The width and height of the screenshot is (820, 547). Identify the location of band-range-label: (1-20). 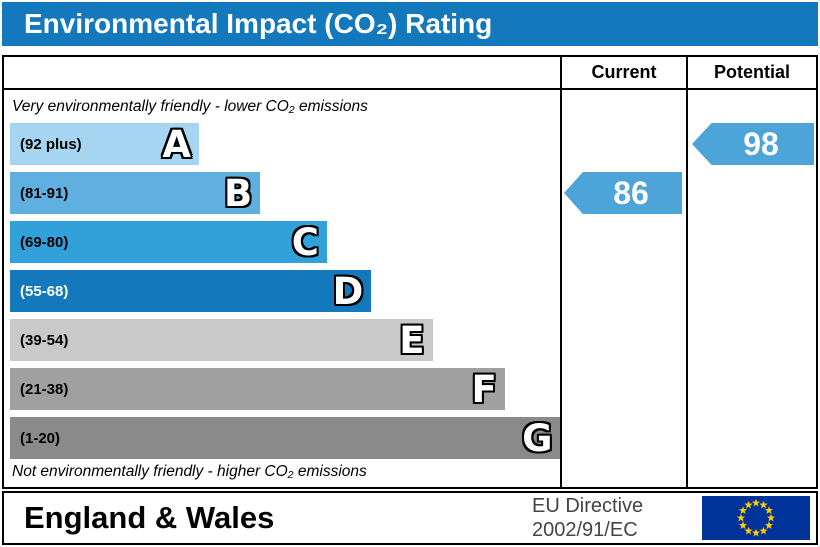
(40, 438).